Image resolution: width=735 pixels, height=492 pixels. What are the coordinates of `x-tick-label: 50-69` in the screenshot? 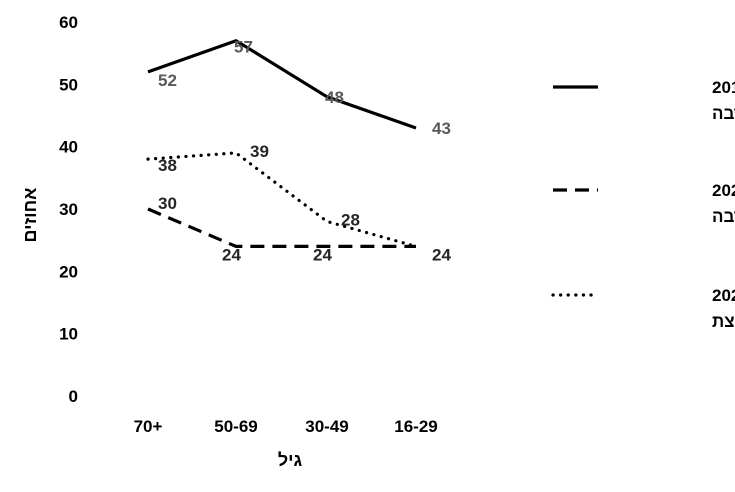 It's located at (235, 426).